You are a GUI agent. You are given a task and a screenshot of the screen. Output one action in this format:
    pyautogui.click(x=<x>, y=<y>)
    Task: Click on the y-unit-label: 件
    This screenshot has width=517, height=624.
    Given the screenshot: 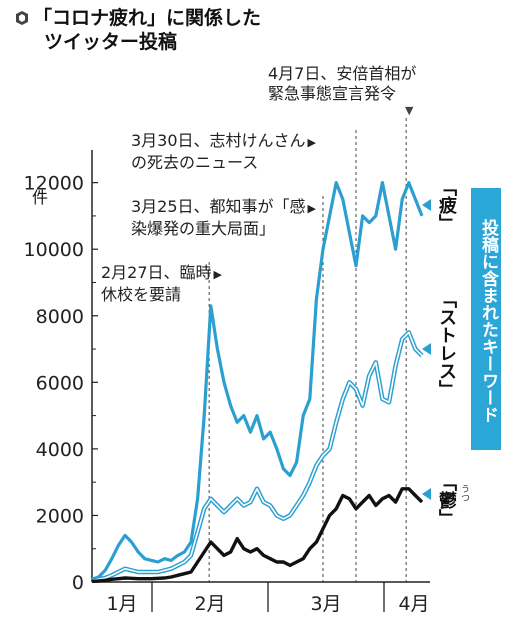 What is the action you would take?
    pyautogui.click(x=40, y=197)
    